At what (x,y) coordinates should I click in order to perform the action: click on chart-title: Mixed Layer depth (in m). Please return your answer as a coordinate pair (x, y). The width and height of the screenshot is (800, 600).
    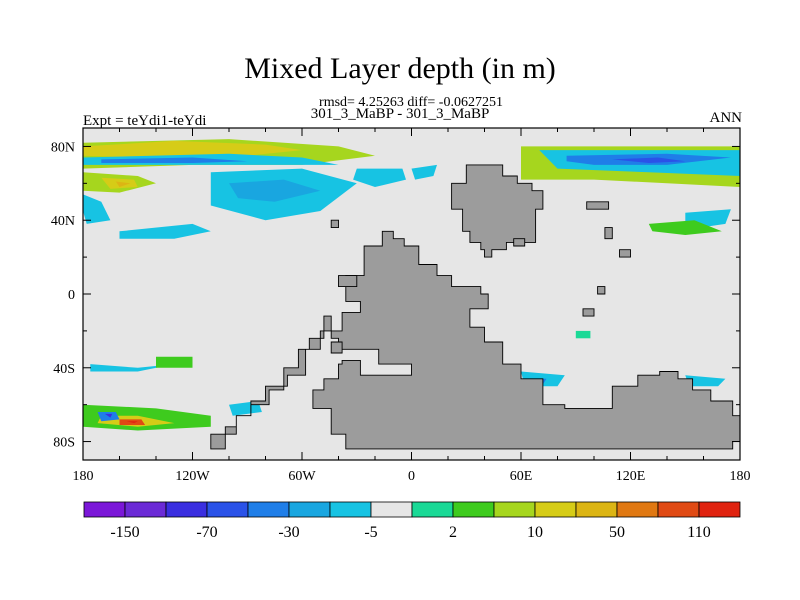
    Looking at the image, I should click on (400, 68).